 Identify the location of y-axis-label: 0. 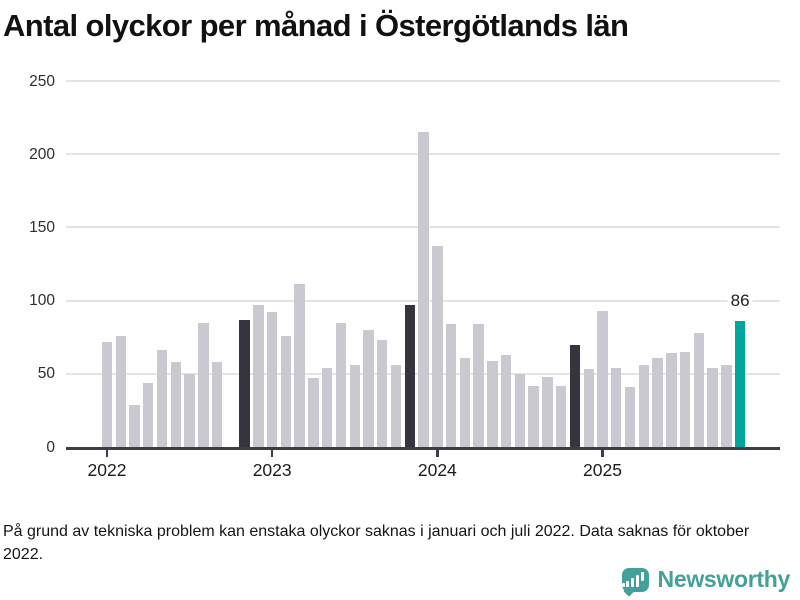
(50, 447).